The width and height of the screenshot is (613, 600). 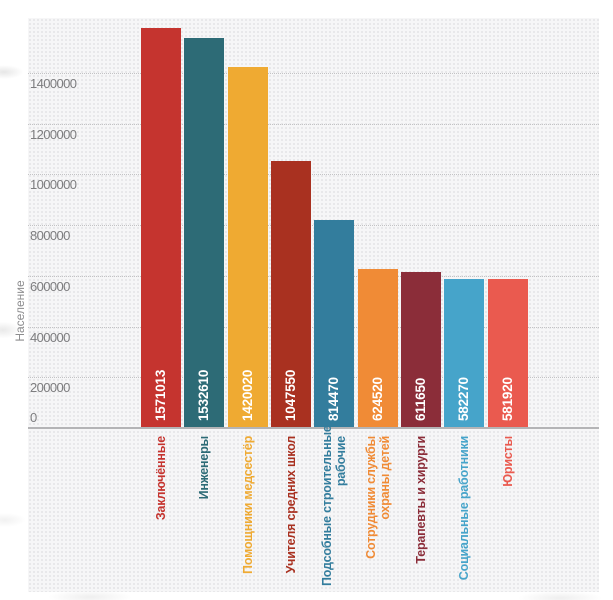 What do you see at coordinates (420, 500) in the screenshot?
I see `x-category-label-line: Терапевты и хирурги` at bounding box center [420, 500].